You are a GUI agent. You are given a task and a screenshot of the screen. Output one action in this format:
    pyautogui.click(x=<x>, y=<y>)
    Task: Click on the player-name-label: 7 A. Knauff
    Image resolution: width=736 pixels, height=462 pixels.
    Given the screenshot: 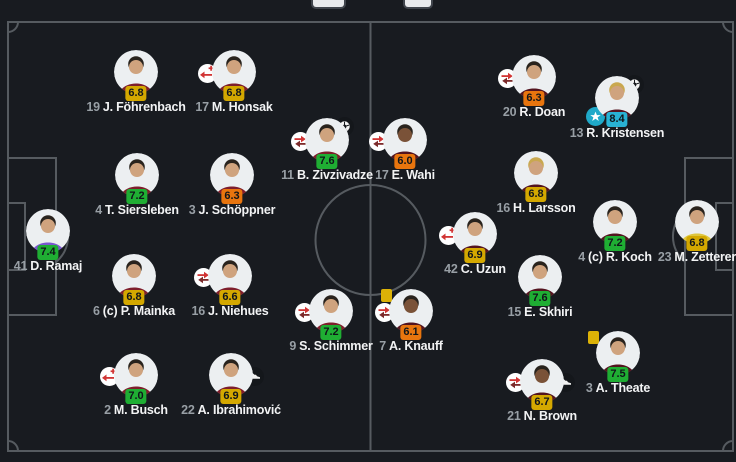 What is the action you would take?
    pyautogui.click(x=411, y=346)
    